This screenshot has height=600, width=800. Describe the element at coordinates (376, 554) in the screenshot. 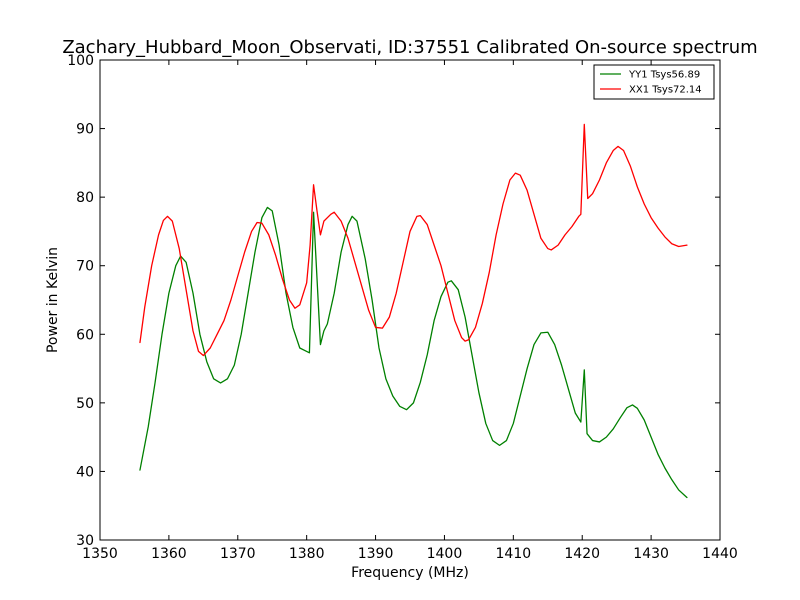

I see `x-tick-label: 1390` at that location.